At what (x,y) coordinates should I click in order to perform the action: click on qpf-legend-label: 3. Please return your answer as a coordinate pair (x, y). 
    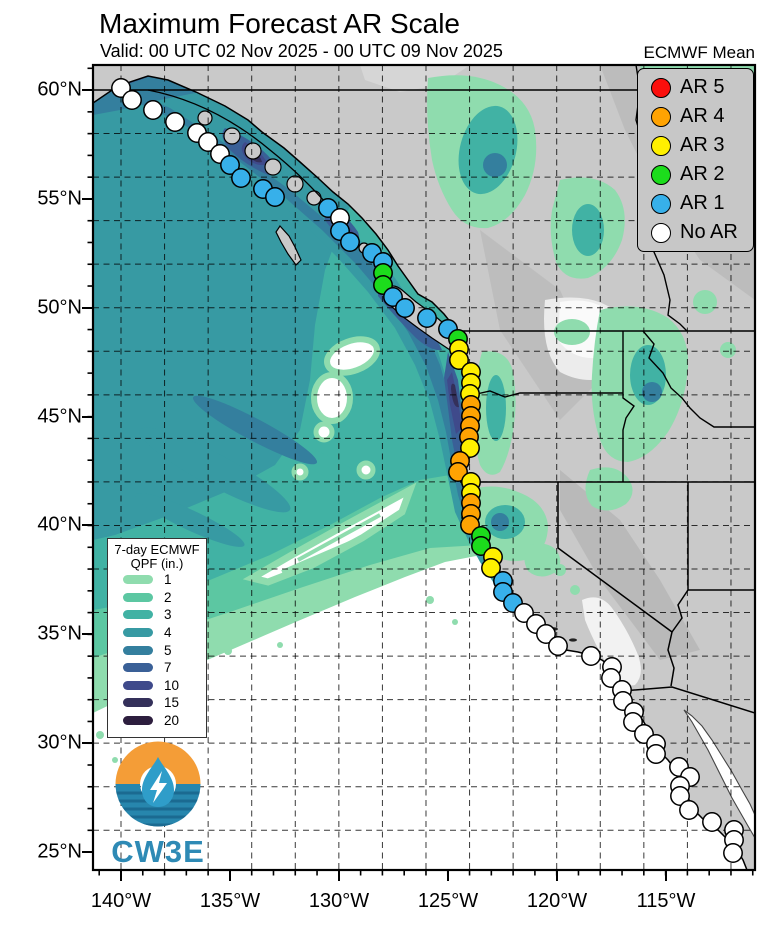
    Looking at the image, I should click on (168, 615).